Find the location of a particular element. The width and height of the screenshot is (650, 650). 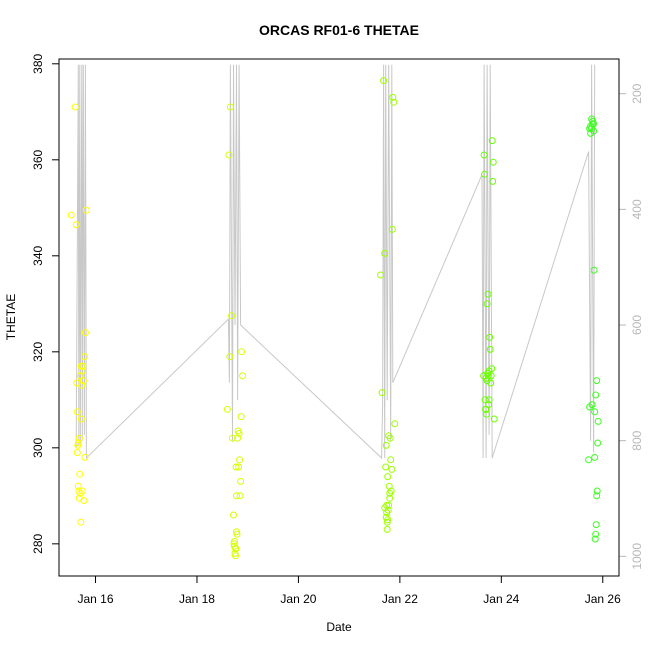

right-tick-label: 200 is located at coordinates (637, 93).